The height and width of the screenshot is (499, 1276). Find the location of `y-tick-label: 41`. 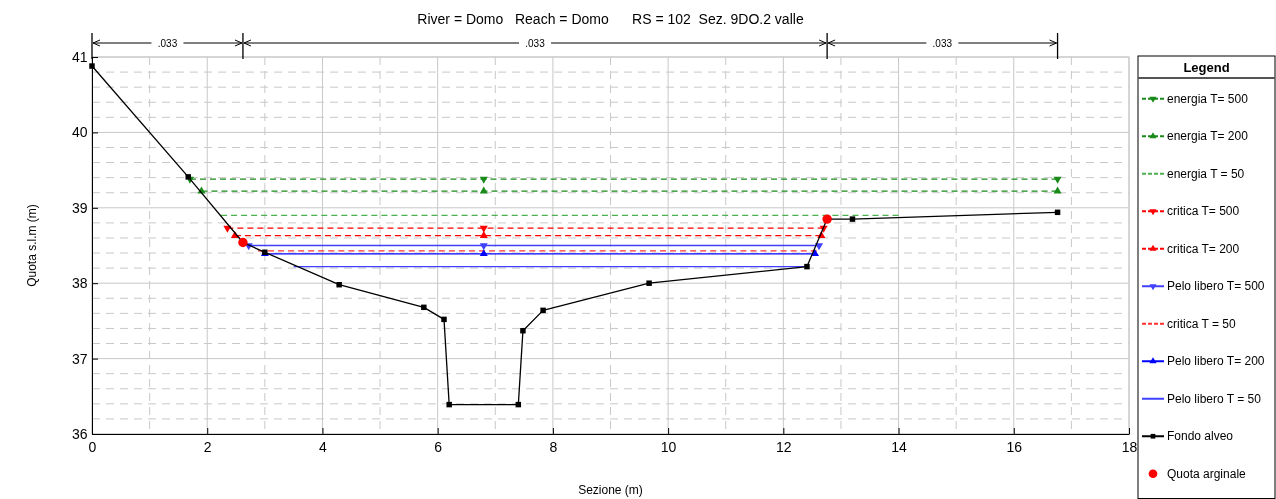

y-tick-label: 41 is located at coordinates (80, 56).